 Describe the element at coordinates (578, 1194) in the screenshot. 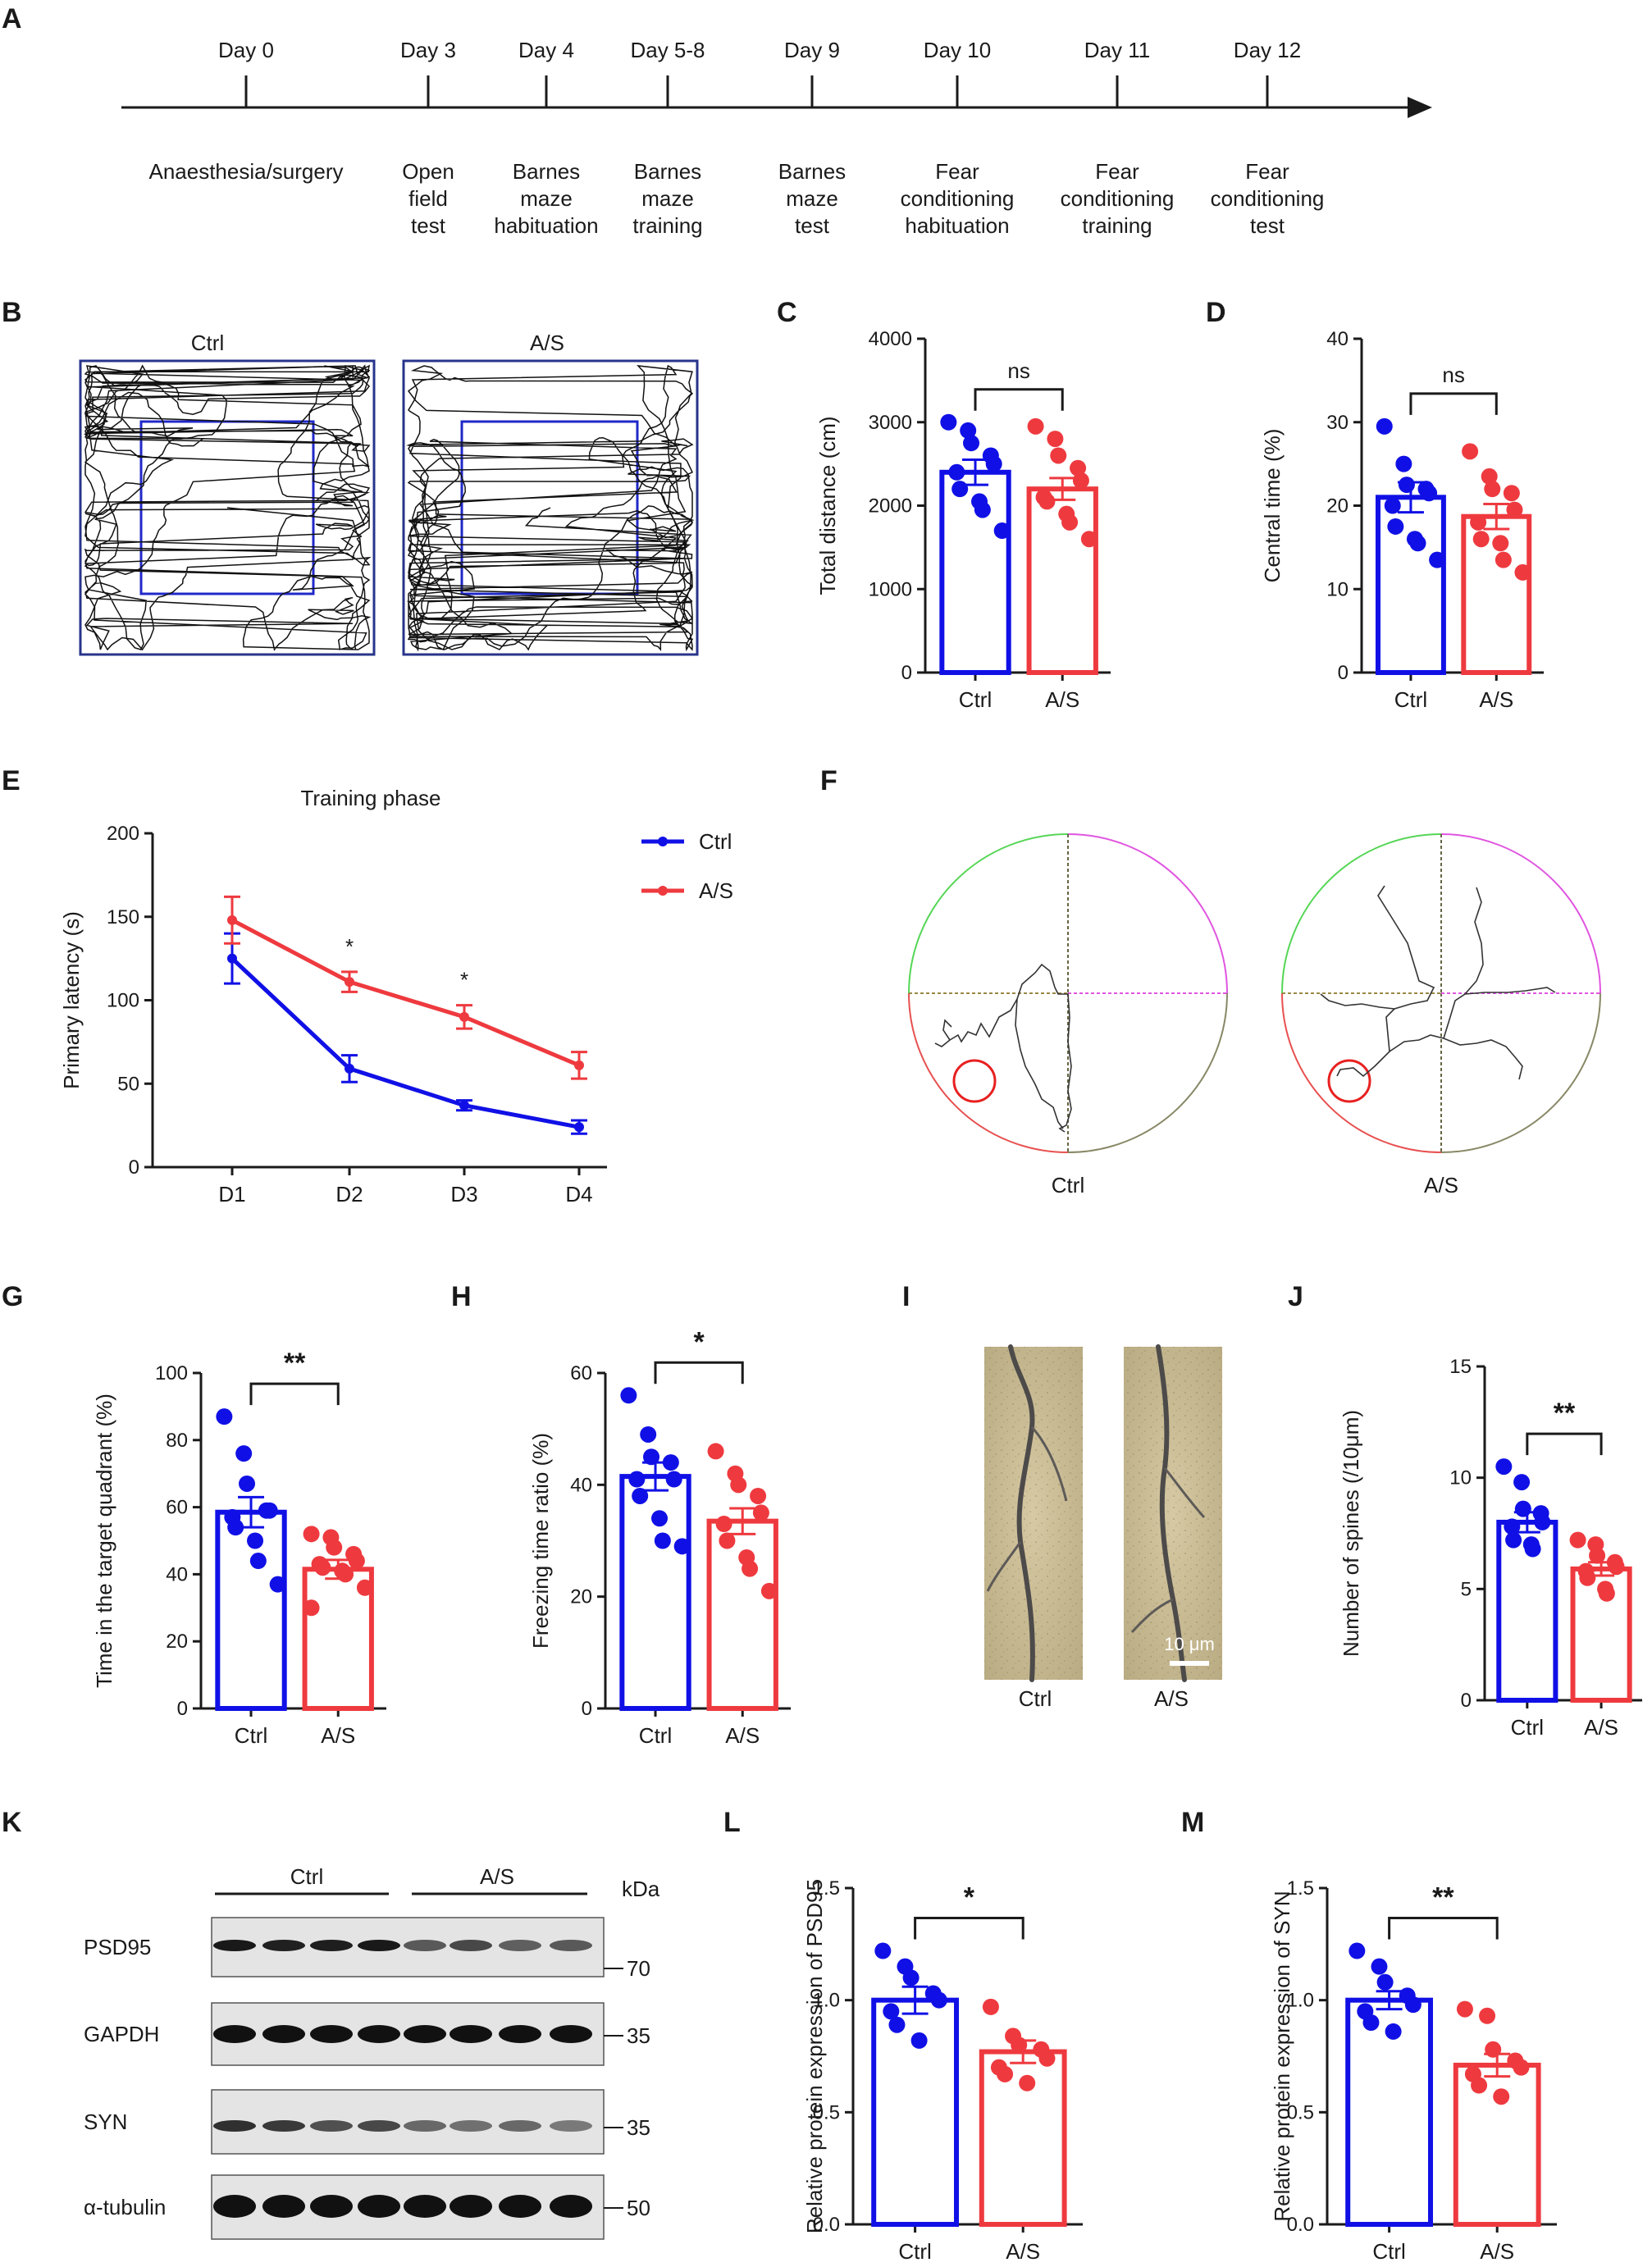

I see `x-tick-label: D4` at that location.